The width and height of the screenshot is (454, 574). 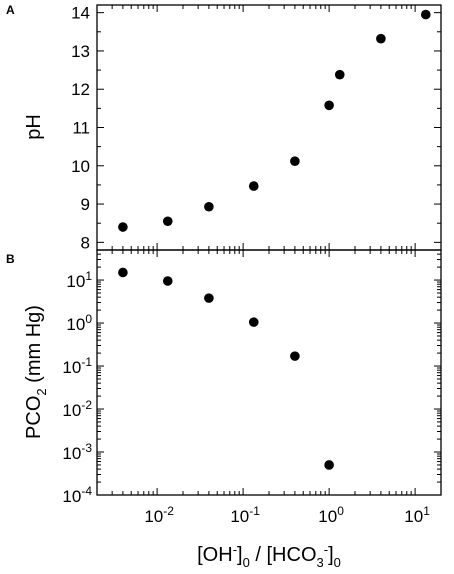 I want to click on panel-b-y-tick-label: 10⁻⁴, so click(x=77, y=495).